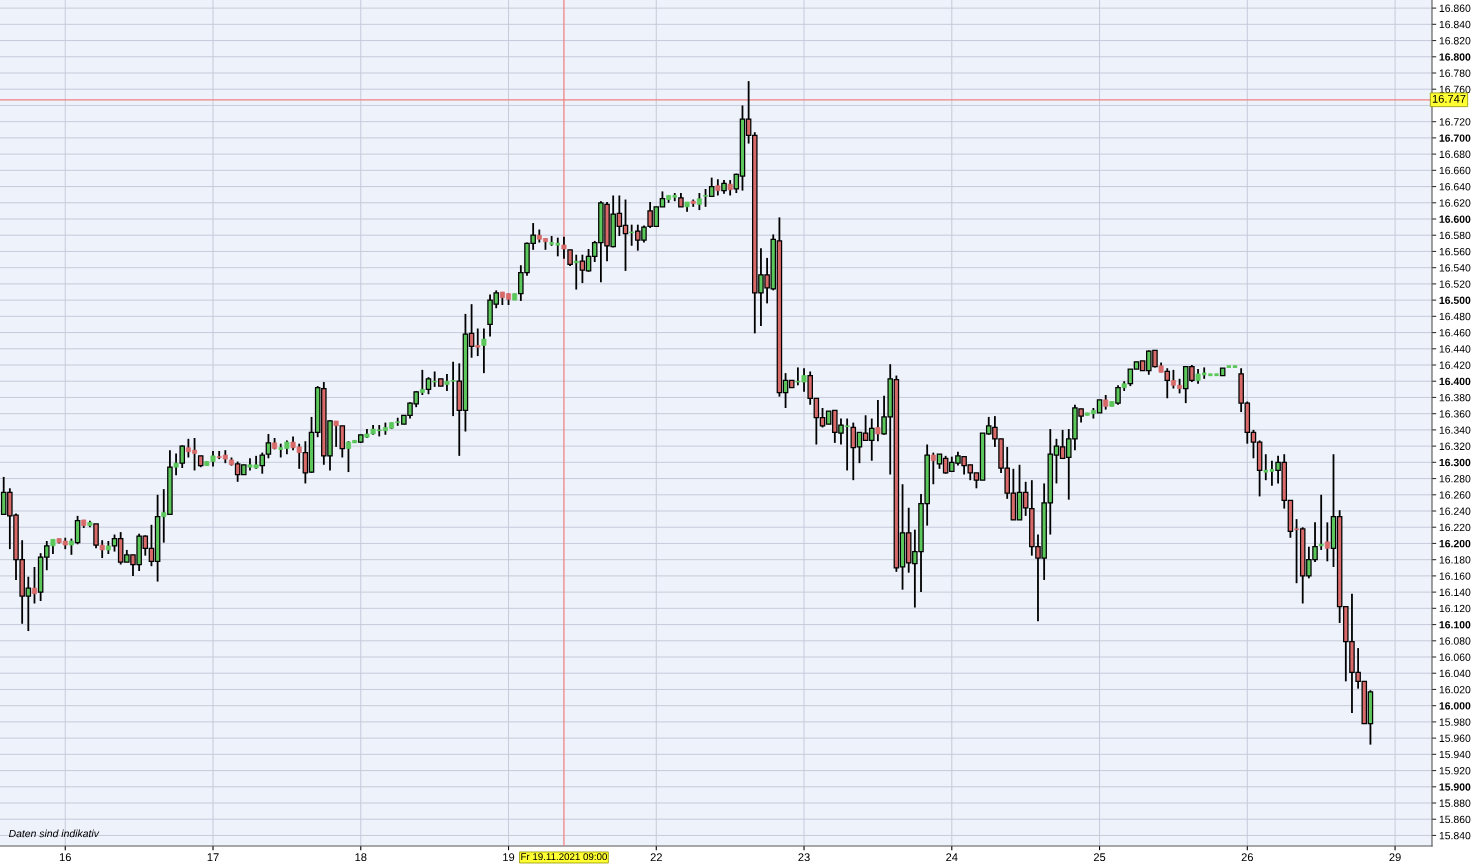 Image resolution: width=1477 pixels, height=865 pixels. Describe the element at coordinates (1455, 527) in the screenshot. I see `y-tick-label: 16.220` at that location.